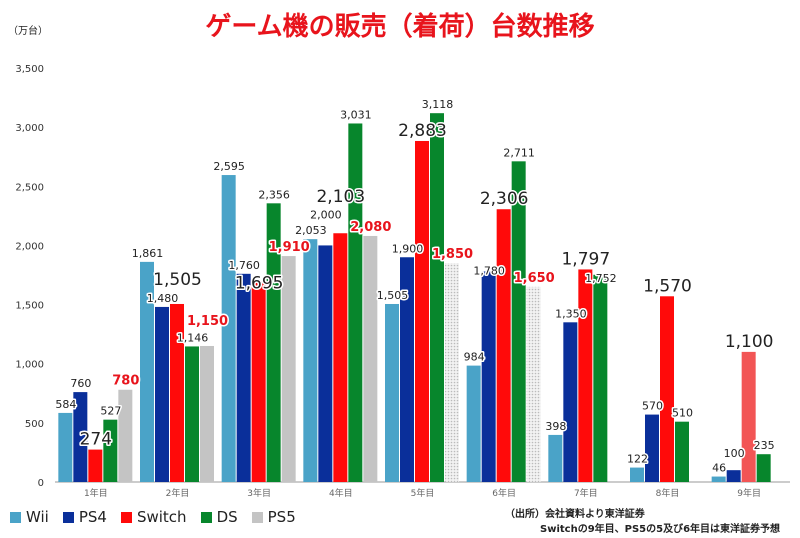 Image resolution: width=800 pixels, height=538 pixels. Describe the element at coordinates (80, 383) in the screenshot. I see `data-label: 760` at that location.